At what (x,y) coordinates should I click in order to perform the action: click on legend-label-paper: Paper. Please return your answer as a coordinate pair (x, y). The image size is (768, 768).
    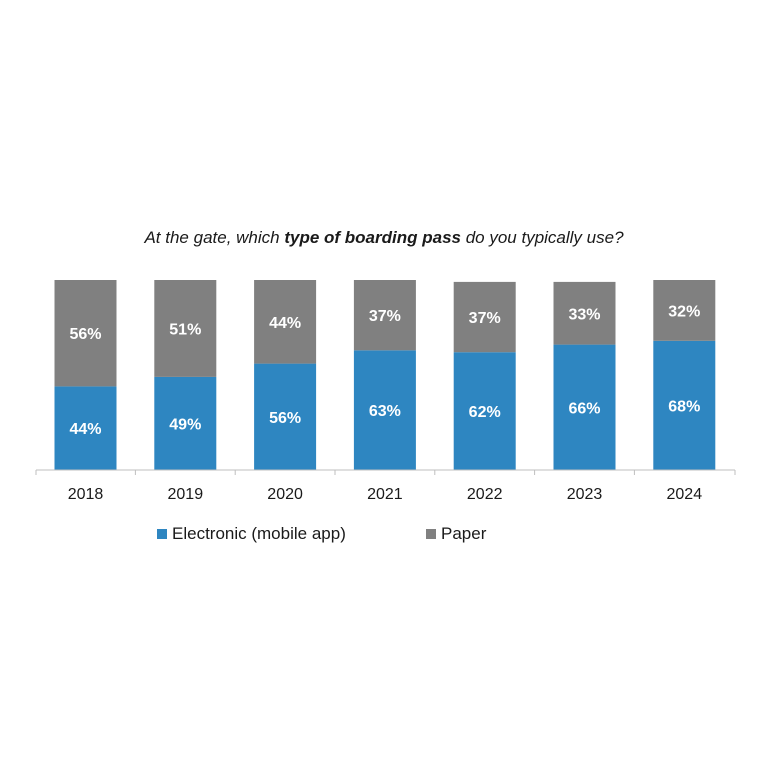
    Looking at the image, I should click on (464, 533).